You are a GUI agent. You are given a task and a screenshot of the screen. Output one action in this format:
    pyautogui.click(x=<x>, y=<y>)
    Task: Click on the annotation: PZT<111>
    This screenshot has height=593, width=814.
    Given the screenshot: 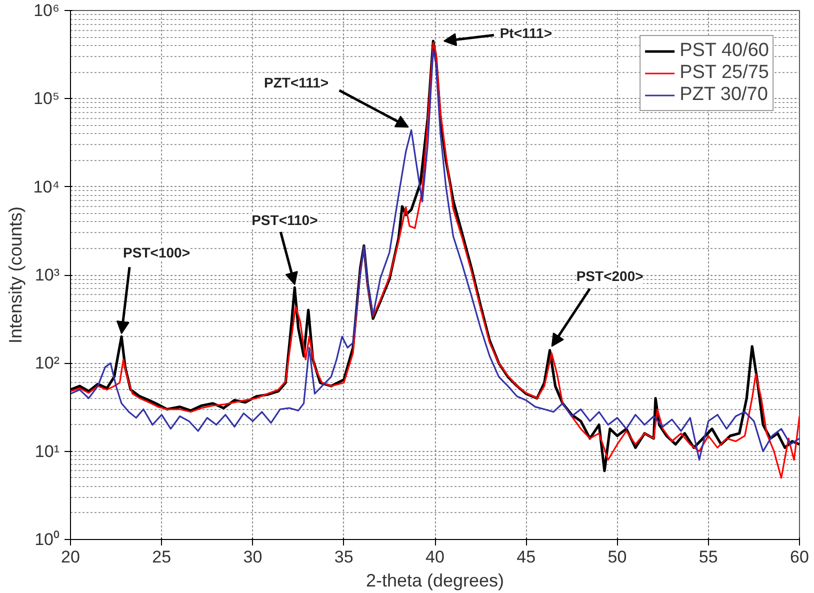 What is the action you would take?
    pyautogui.click(x=296, y=82)
    